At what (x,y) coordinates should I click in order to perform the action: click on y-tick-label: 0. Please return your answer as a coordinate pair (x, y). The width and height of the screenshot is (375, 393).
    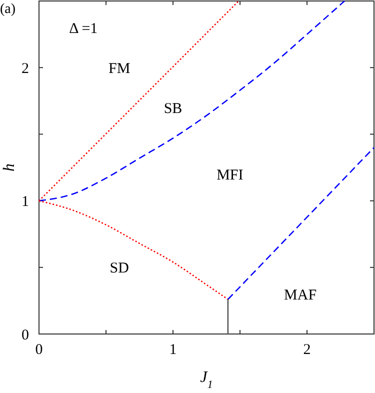
    Looking at the image, I should click on (25, 335).